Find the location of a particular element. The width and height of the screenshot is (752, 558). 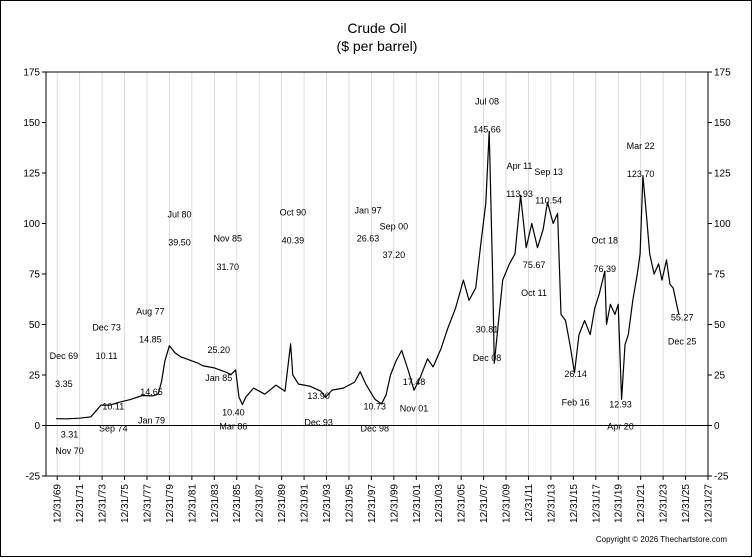

x-tick-label: 12/31/85 is located at coordinates (237, 503).